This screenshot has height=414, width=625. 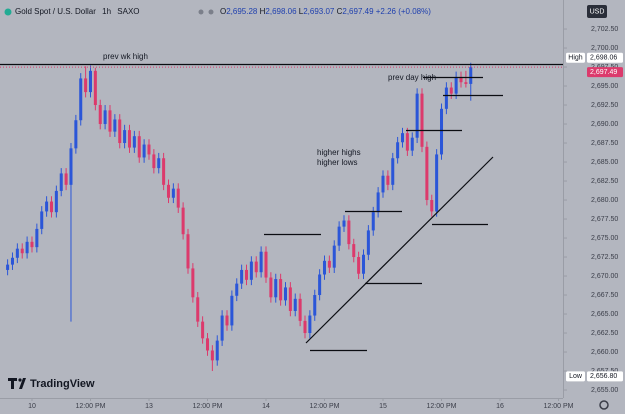 I want to click on brand-logo: TradingView, so click(x=51, y=384).